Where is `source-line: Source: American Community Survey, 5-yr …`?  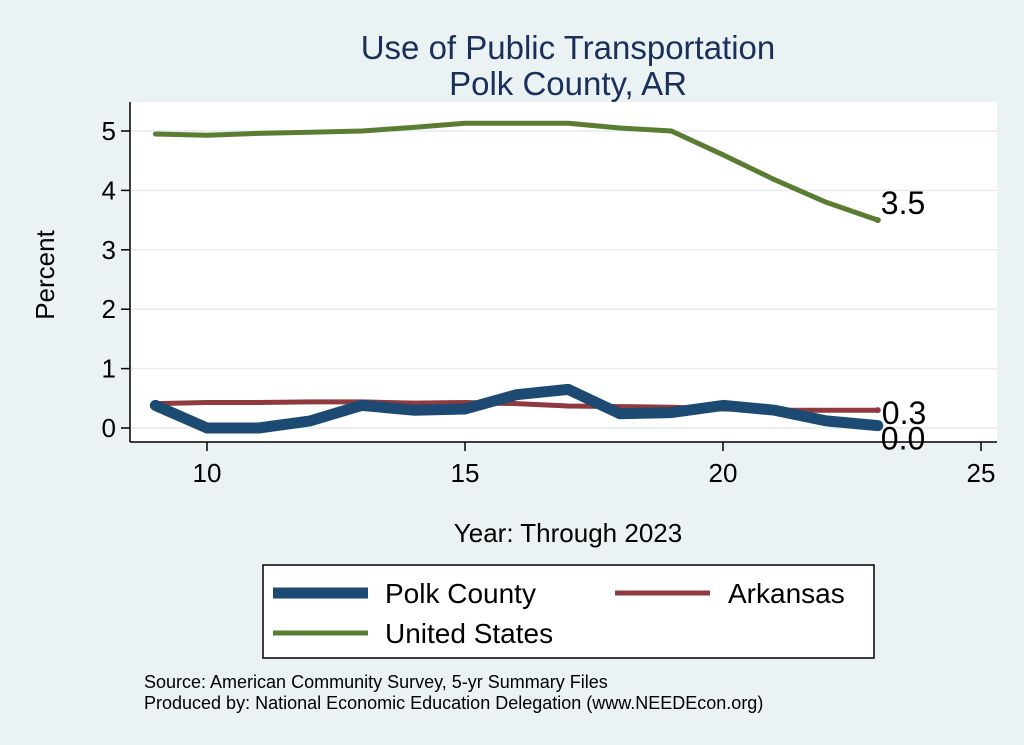
source-line: Source: American Community Survey, 5-yr … is located at coordinates (376, 682).